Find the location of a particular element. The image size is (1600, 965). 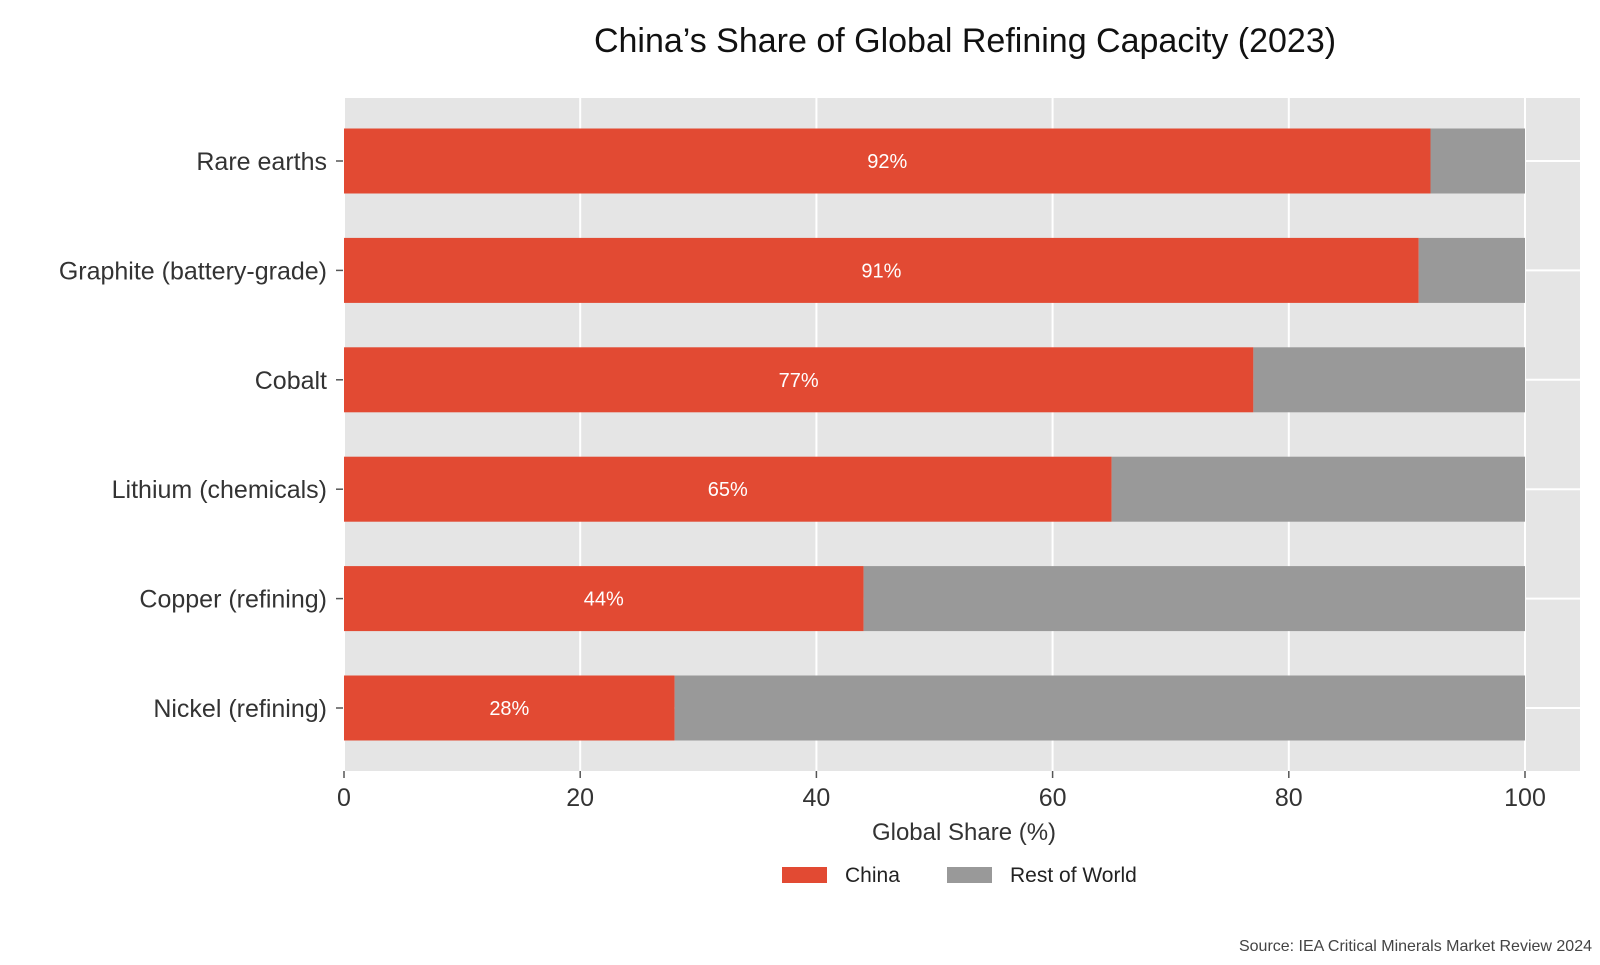

bar-value-label: 65% is located at coordinates (728, 490).